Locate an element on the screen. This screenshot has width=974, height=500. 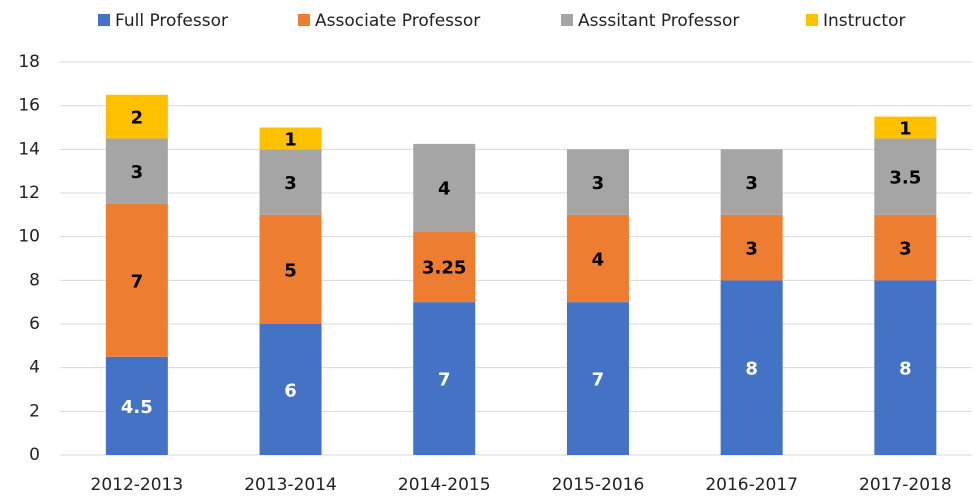
data-label: 6 is located at coordinates (290, 391).